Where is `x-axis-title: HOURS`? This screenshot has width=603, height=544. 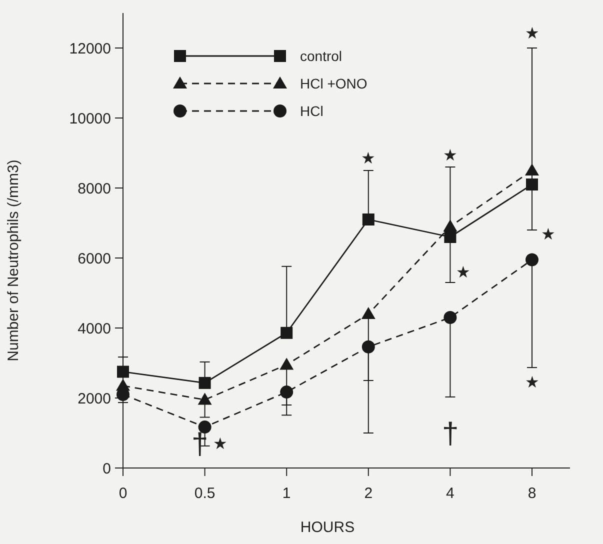 x-axis-title: HOURS is located at coordinates (327, 527).